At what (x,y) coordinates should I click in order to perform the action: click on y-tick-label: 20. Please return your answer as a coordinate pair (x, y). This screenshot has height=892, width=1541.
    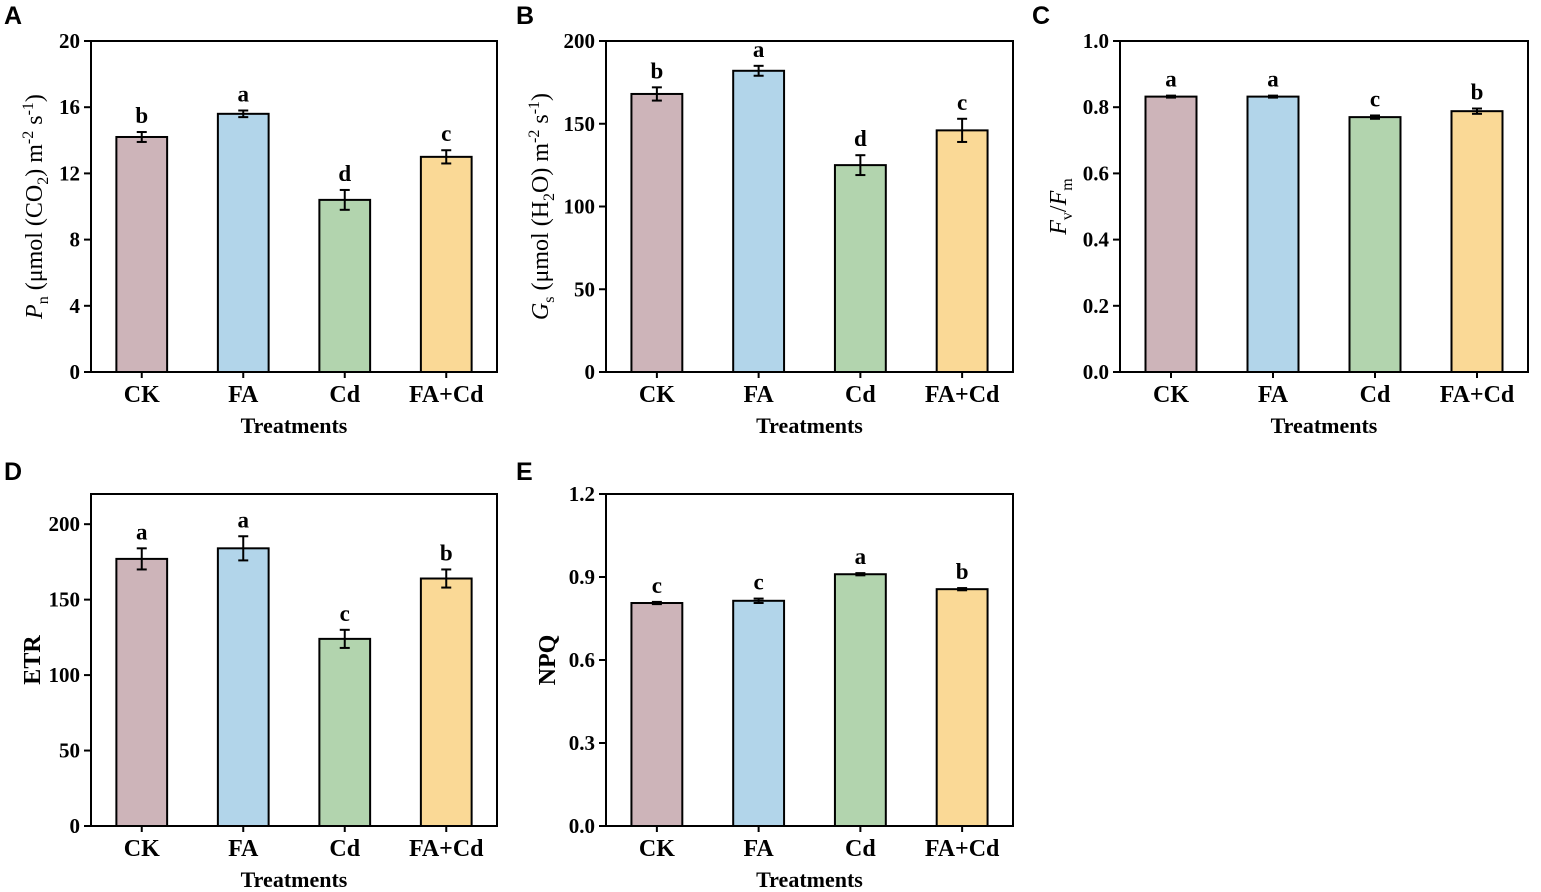
    Looking at the image, I should click on (69, 41).